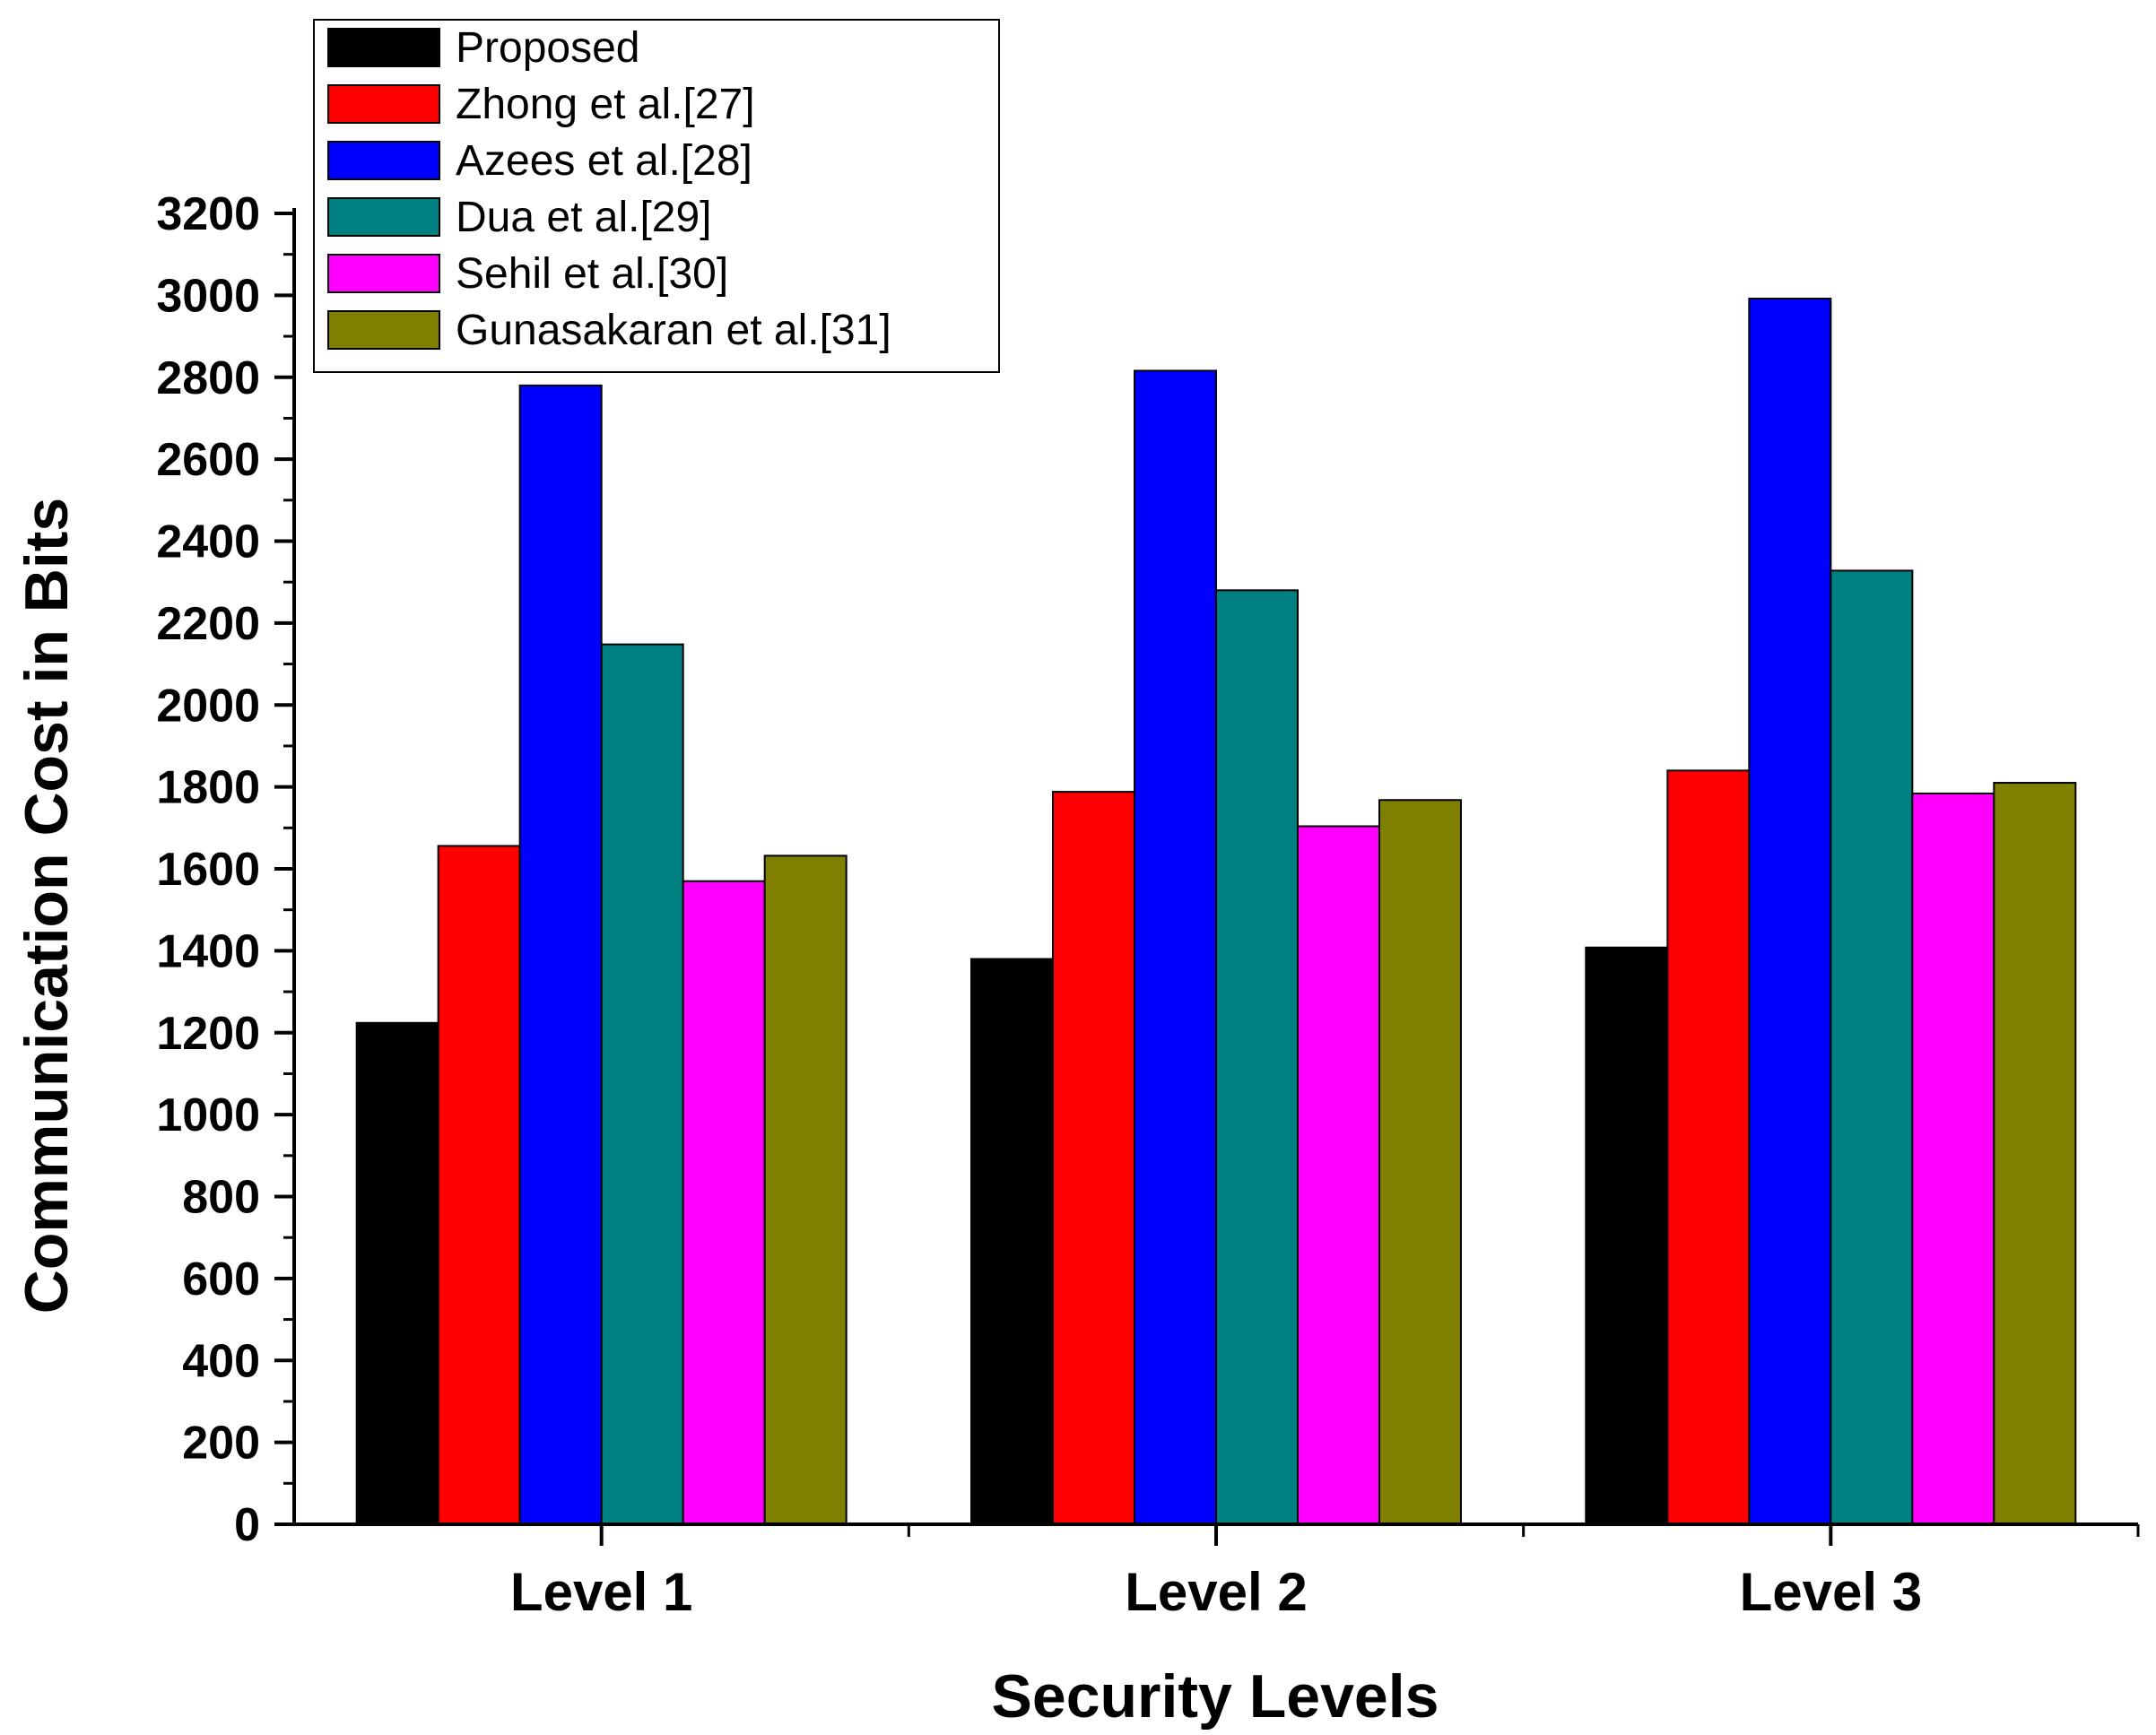 The image size is (2156, 1735). What do you see at coordinates (221, 1198) in the screenshot?
I see `y-tick-label: 800` at bounding box center [221, 1198].